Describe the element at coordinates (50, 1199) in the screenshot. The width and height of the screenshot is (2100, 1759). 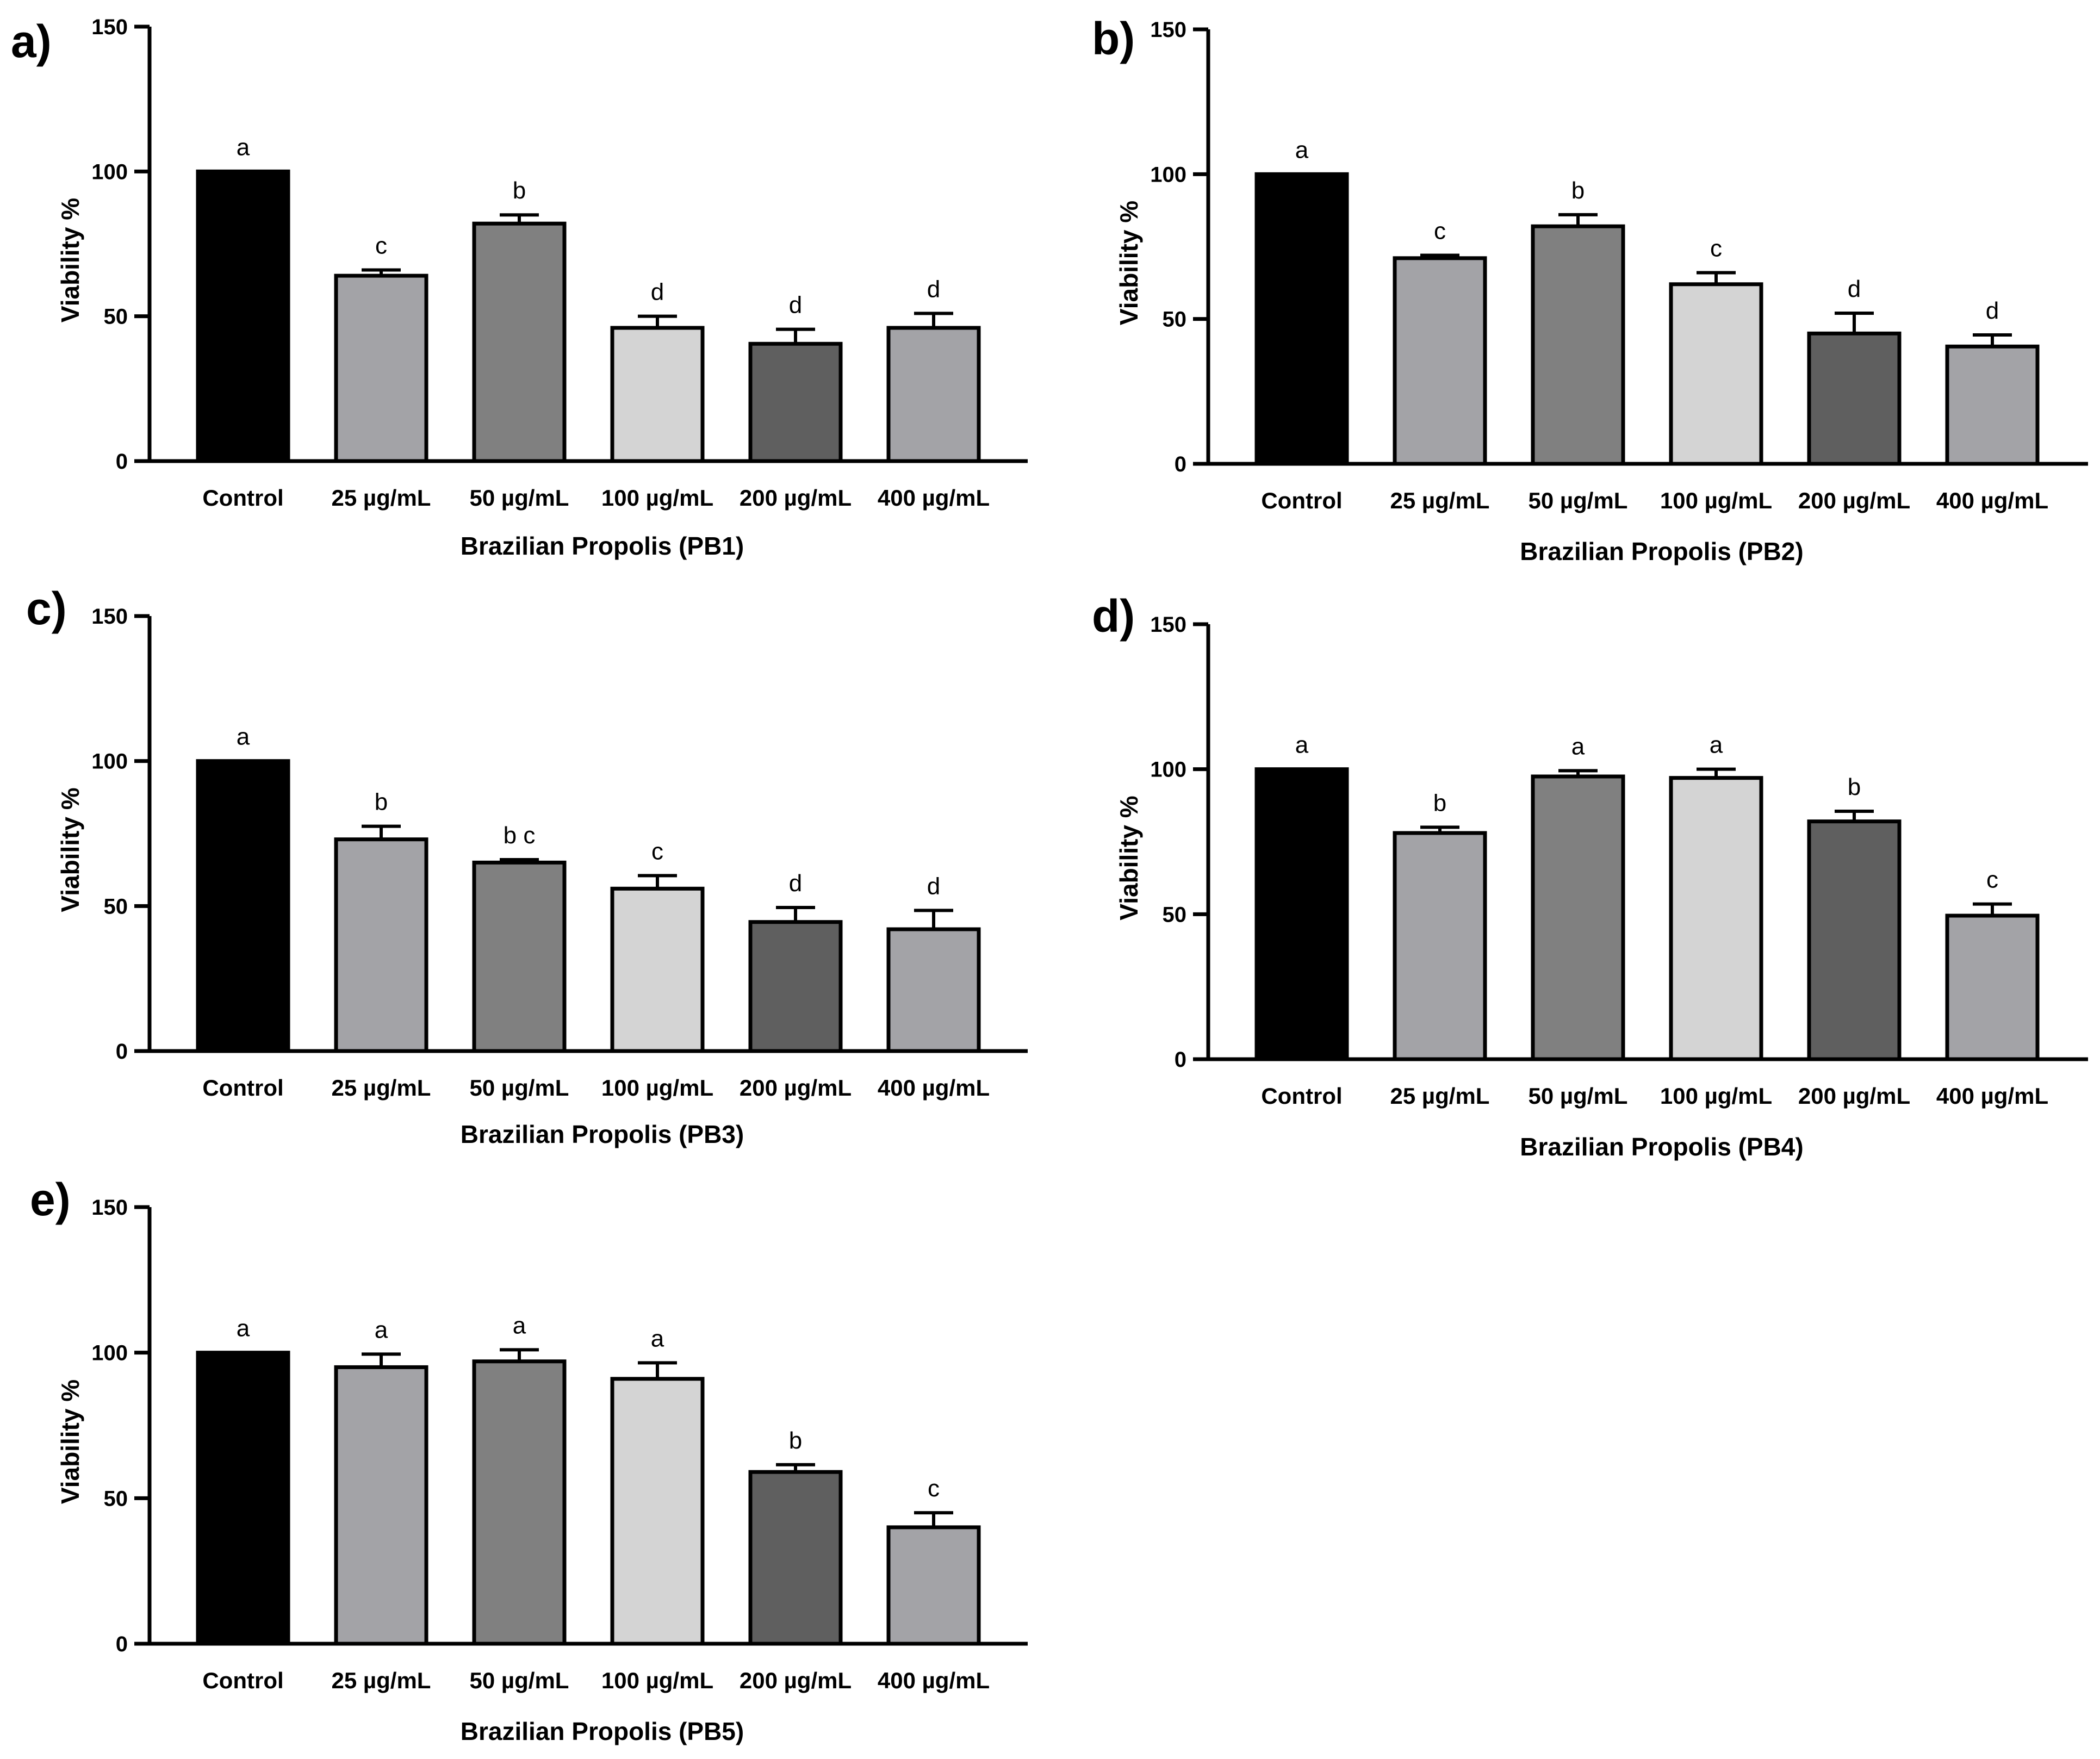
I see `panel-label: e)` at that location.